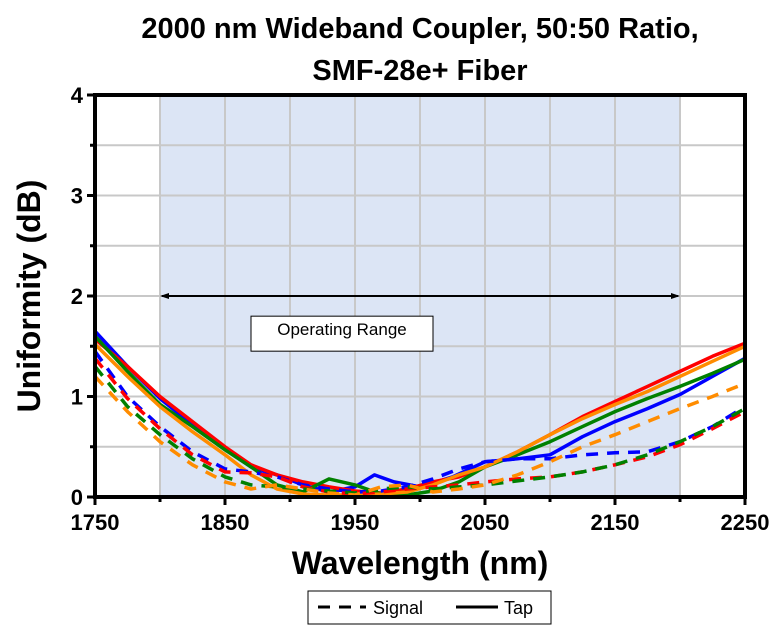 This screenshot has height=627, width=780. I want to click on y-tick-label: 1, so click(77, 397).